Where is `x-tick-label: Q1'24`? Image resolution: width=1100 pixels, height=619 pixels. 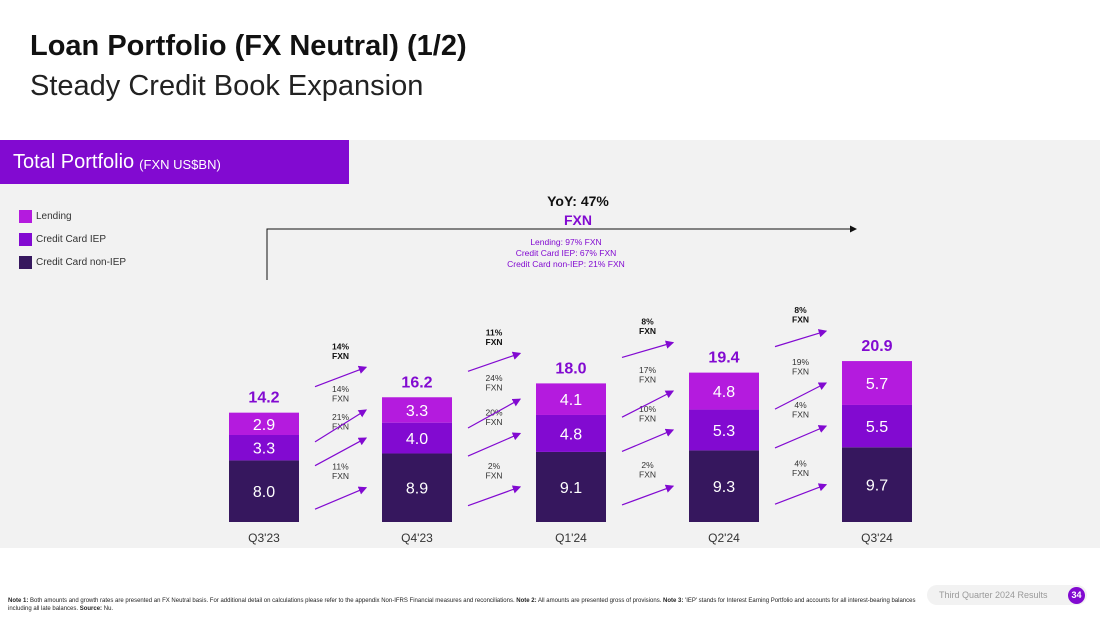 x-tick-label: Q1'24 is located at coordinates (571, 538).